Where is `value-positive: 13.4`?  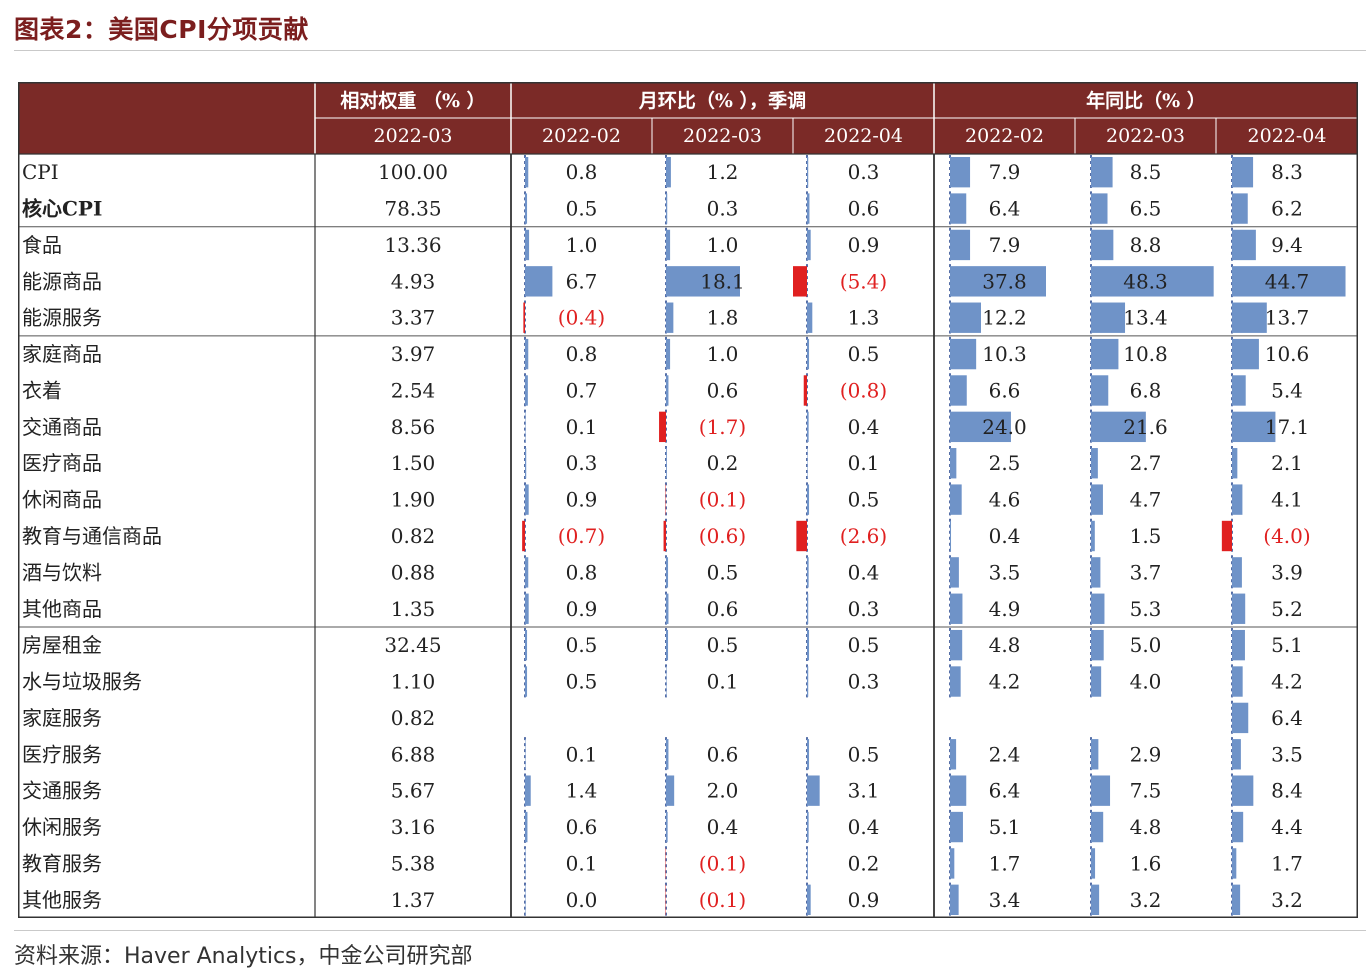
value-positive: 13.4 is located at coordinates (1145, 318).